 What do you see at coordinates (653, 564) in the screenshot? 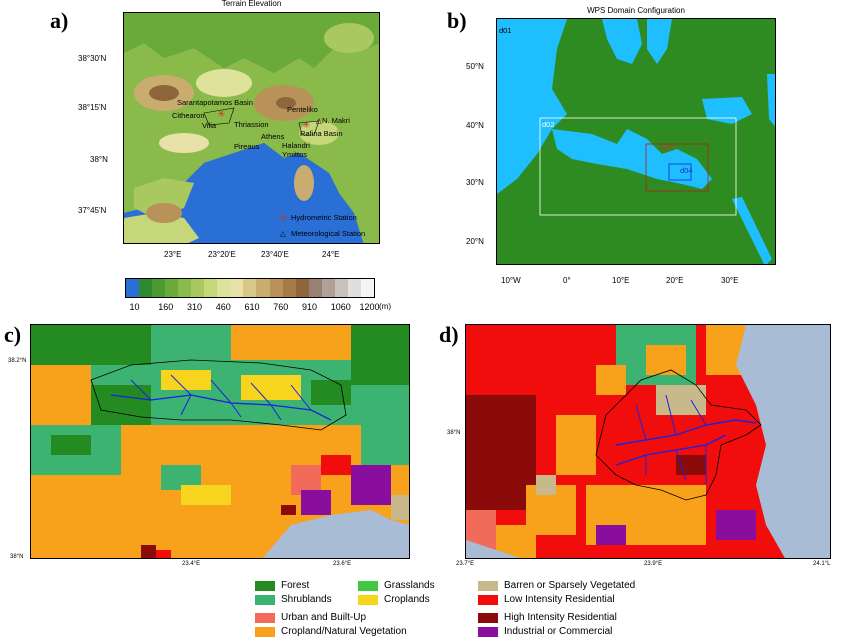
I see `d-lon-tick: 23.9°E` at bounding box center [653, 564].